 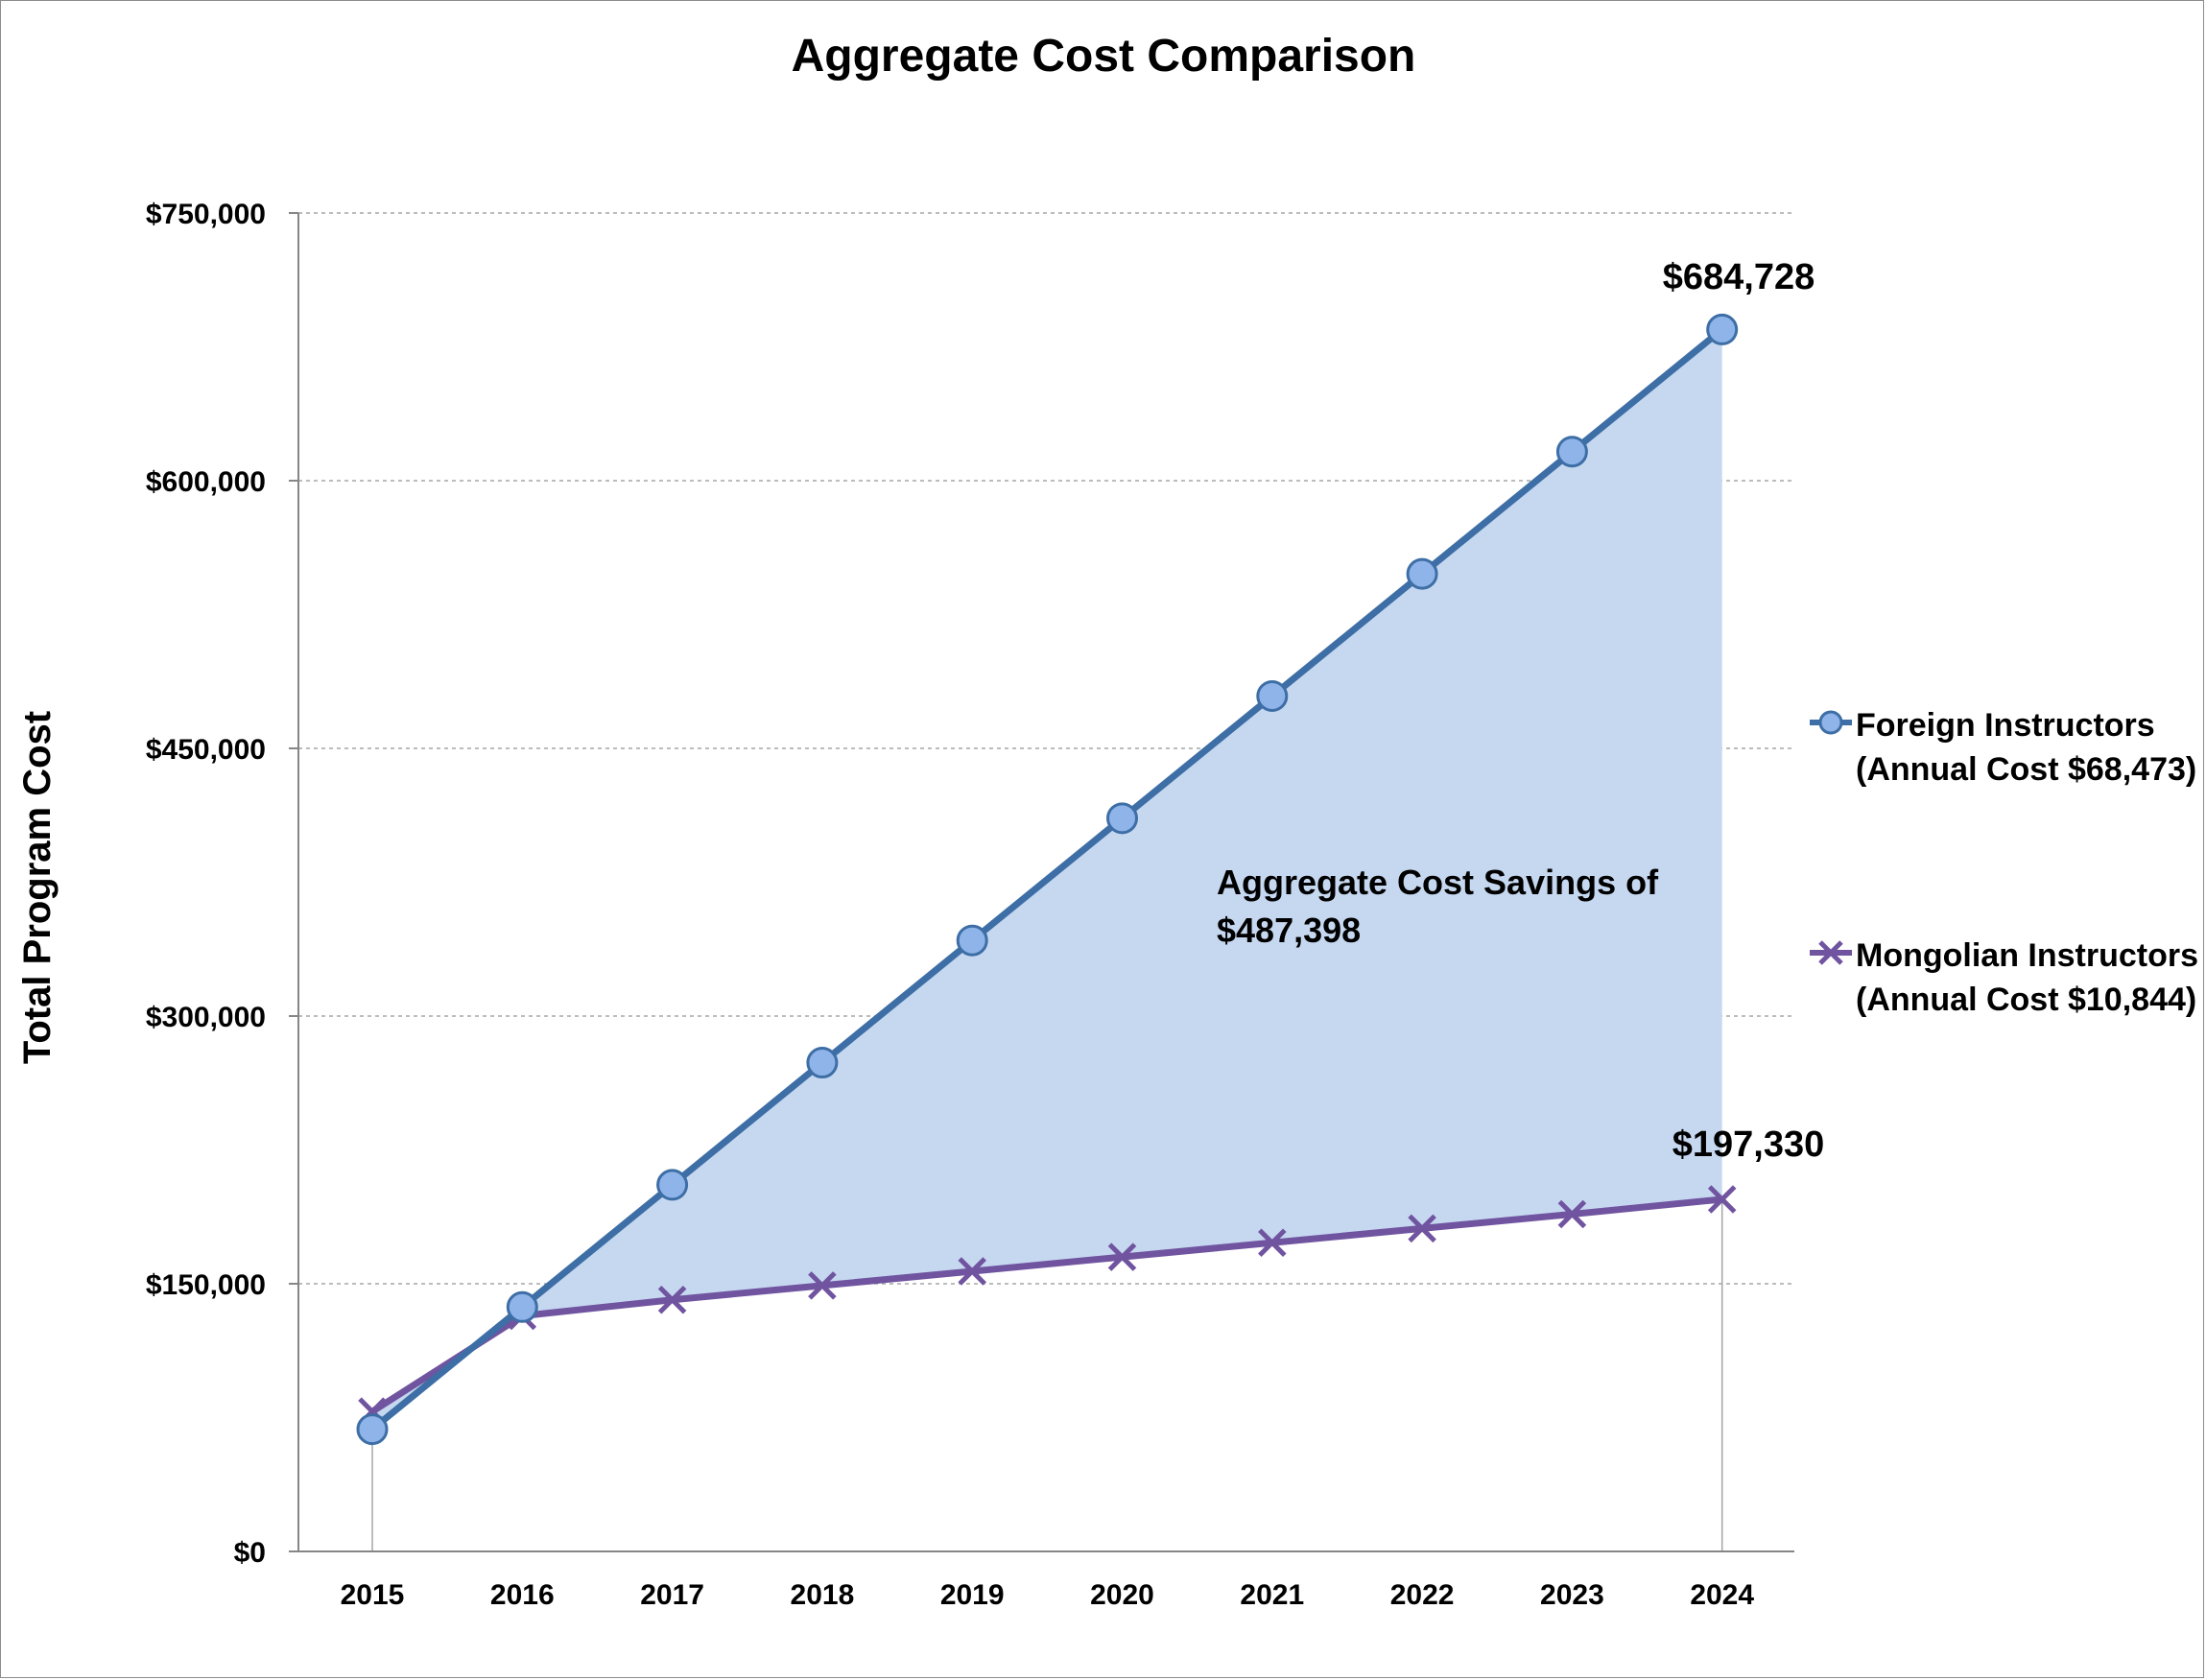 I want to click on legend-foreign-label-line2: (Annual Cost $68,473), so click(x=2026, y=769).